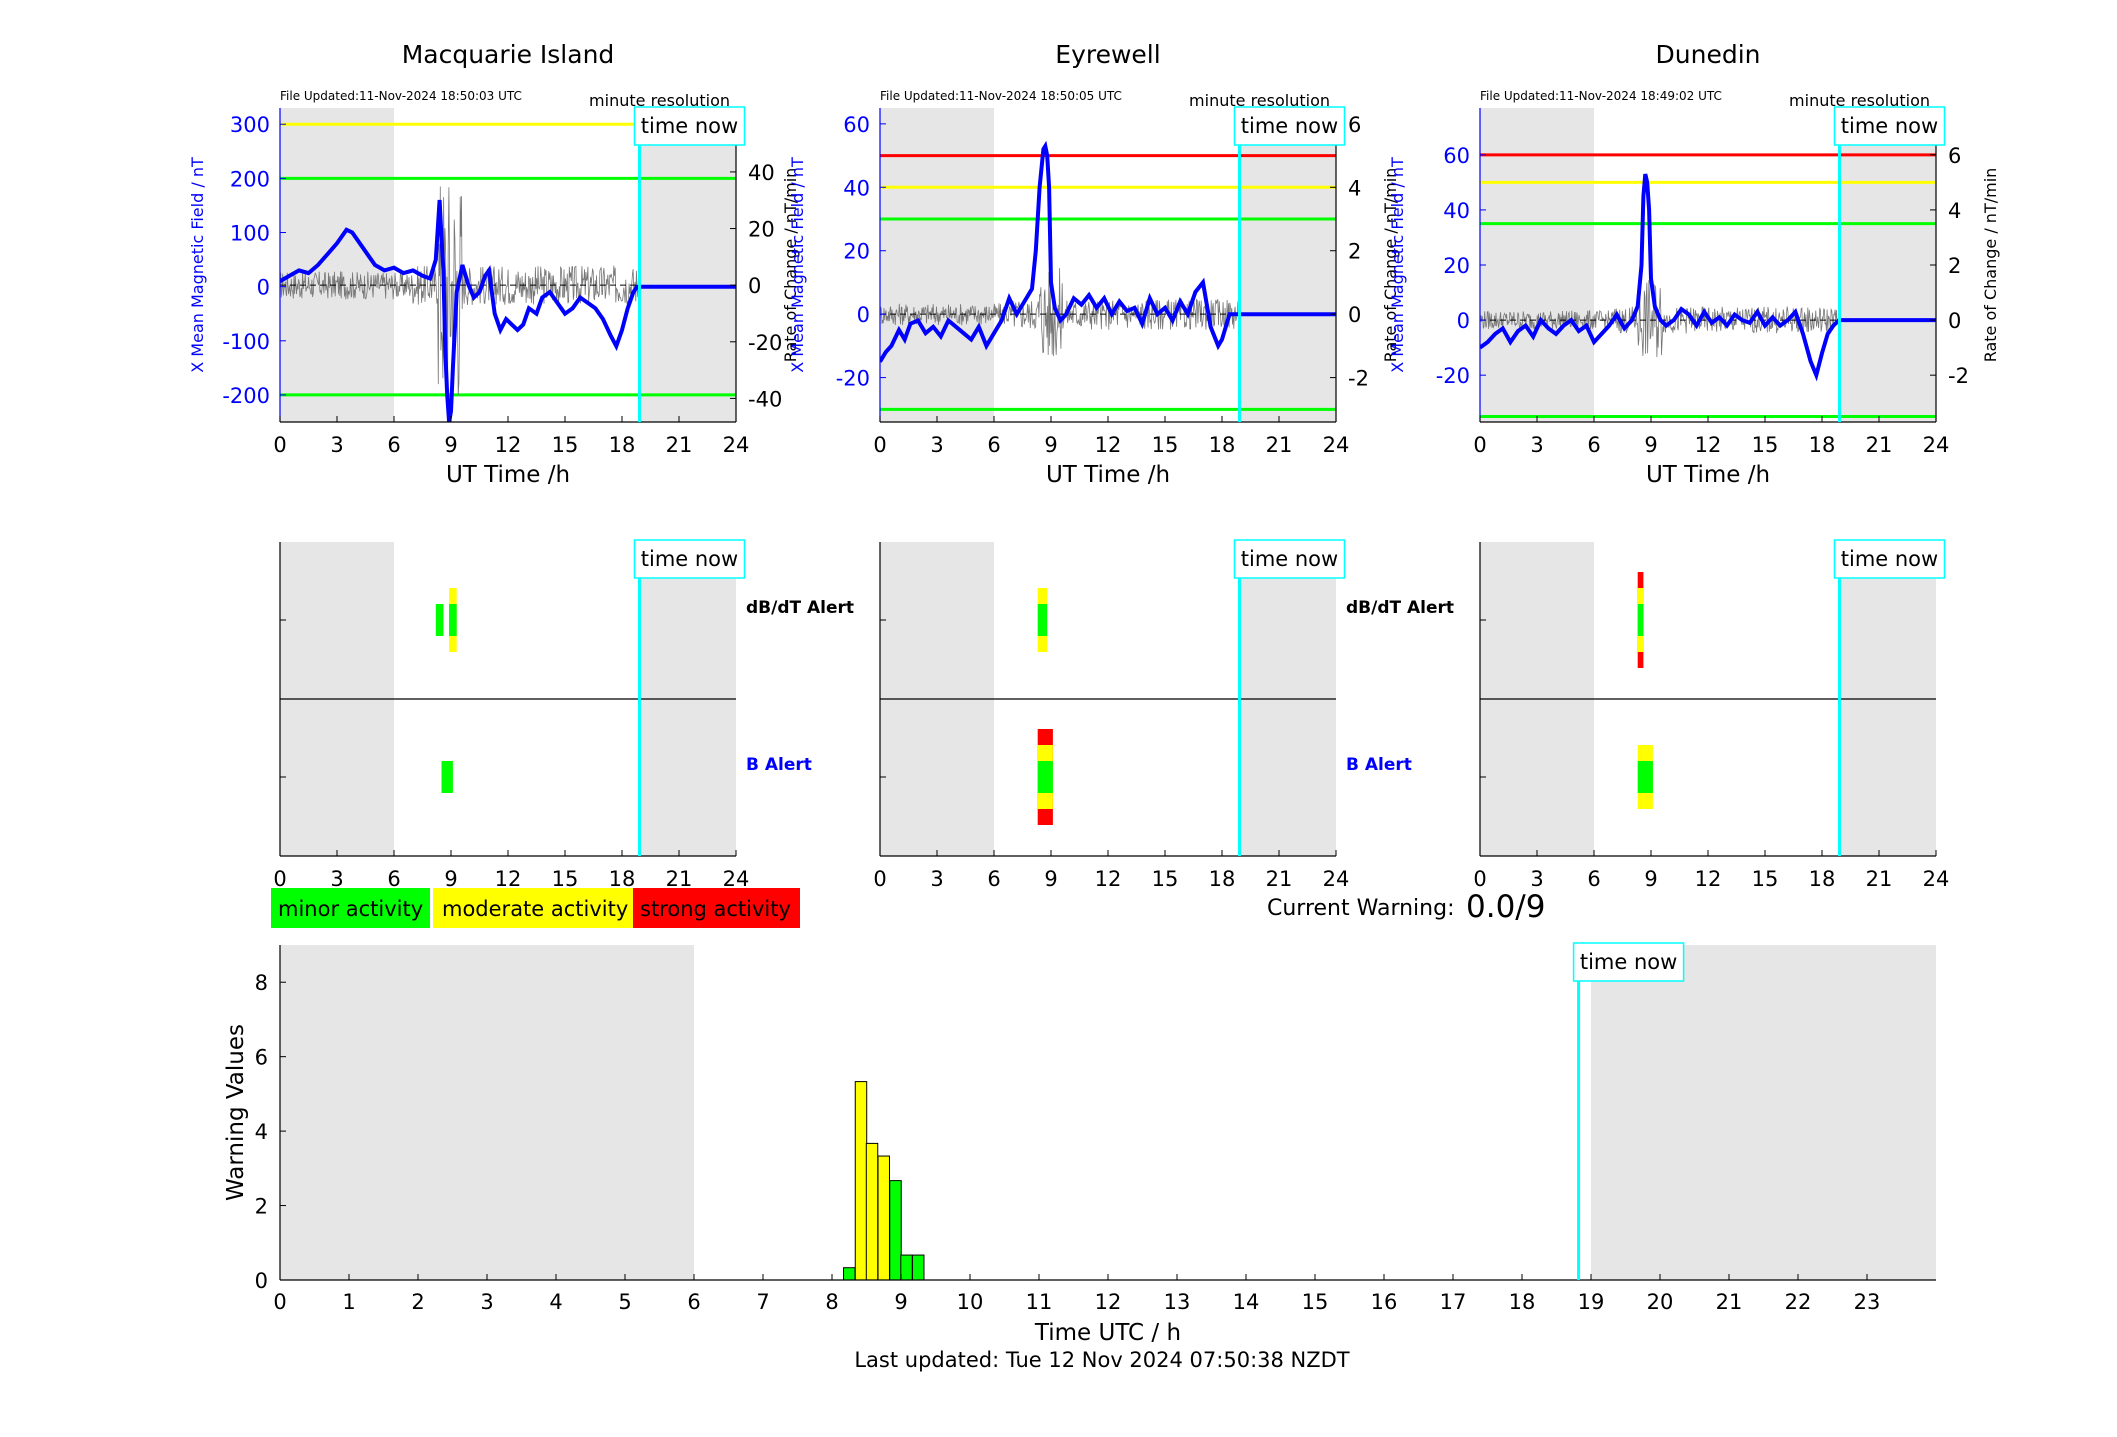  Describe the element at coordinates (246, 342) in the screenshot. I see `y-left-tick-label: -100` at that location.